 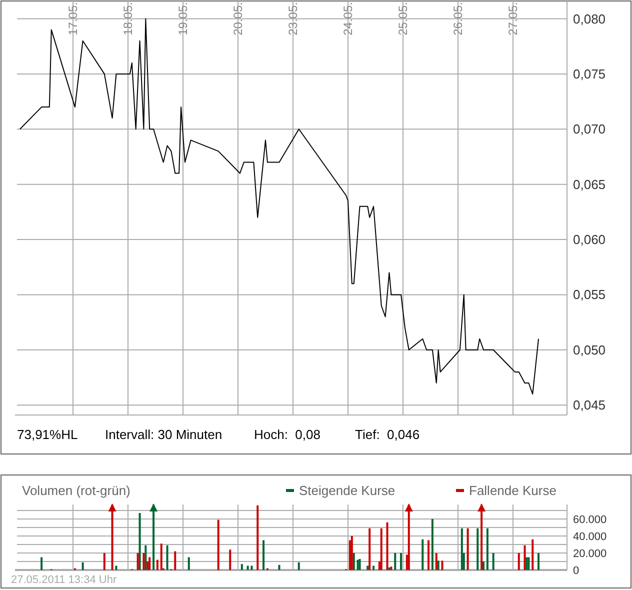 What do you see at coordinates (512, 490) in the screenshot?
I see `legend-label: Fallende Kurse` at bounding box center [512, 490].